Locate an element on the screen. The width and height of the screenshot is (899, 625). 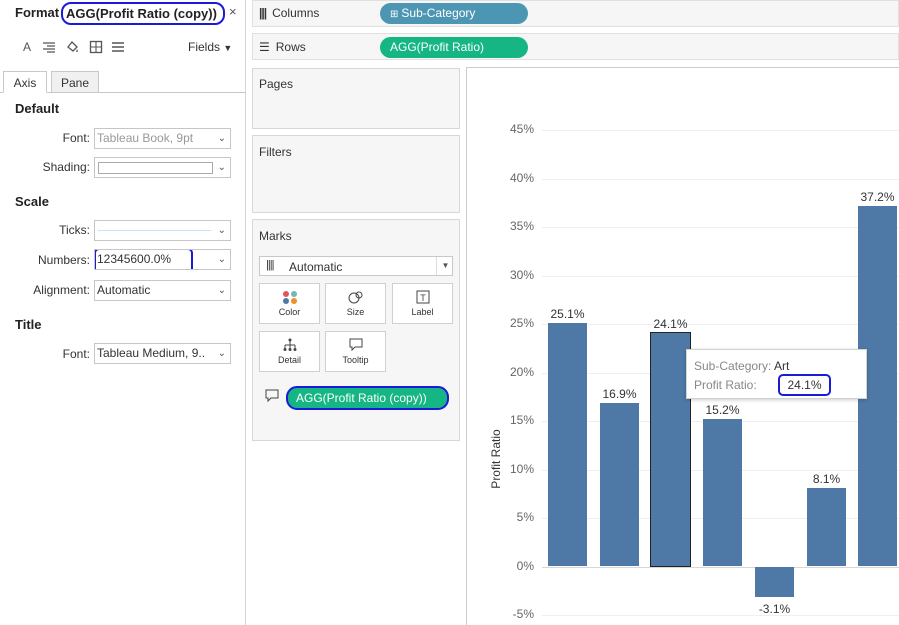
label-button: T Label is located at coordinates (422, 303).